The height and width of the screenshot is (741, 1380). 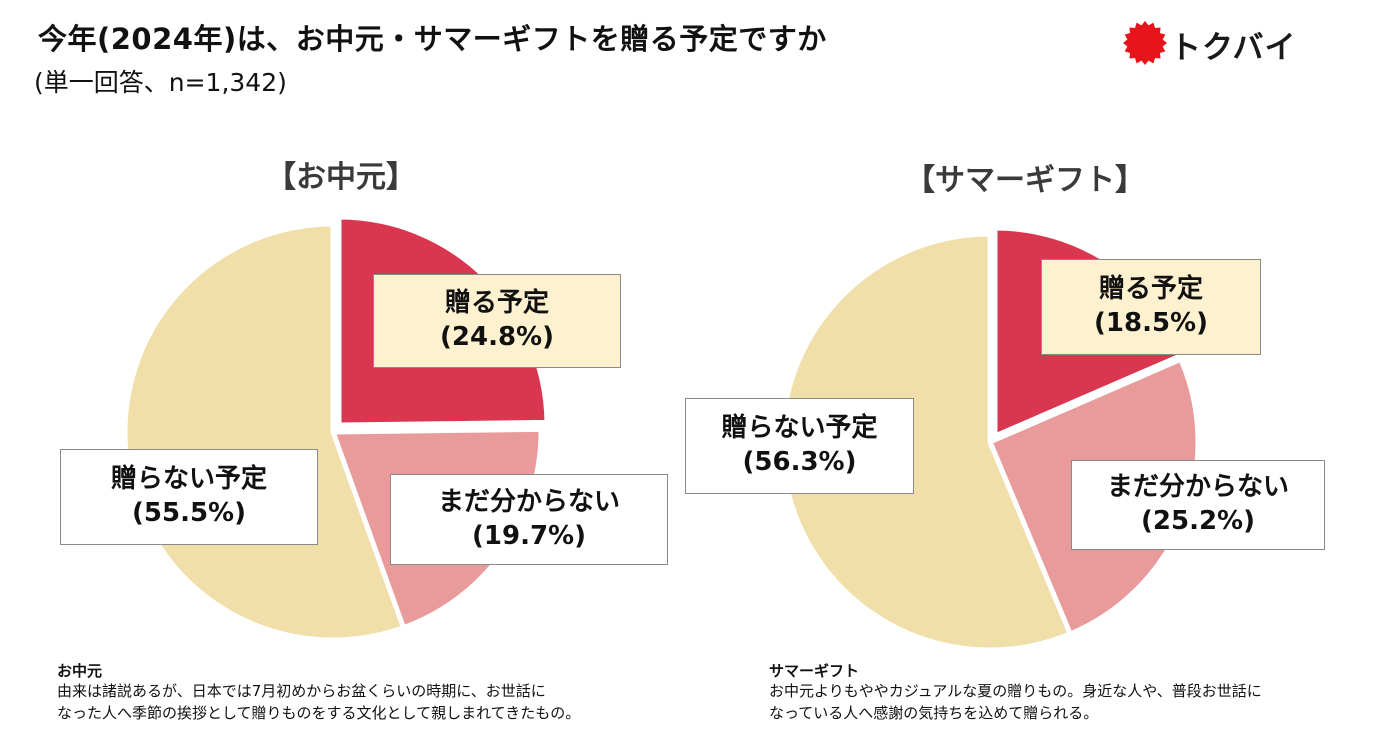 I want to click on label-ochugen-unsure-category: まだ分からない, so click(x=528, y=501).